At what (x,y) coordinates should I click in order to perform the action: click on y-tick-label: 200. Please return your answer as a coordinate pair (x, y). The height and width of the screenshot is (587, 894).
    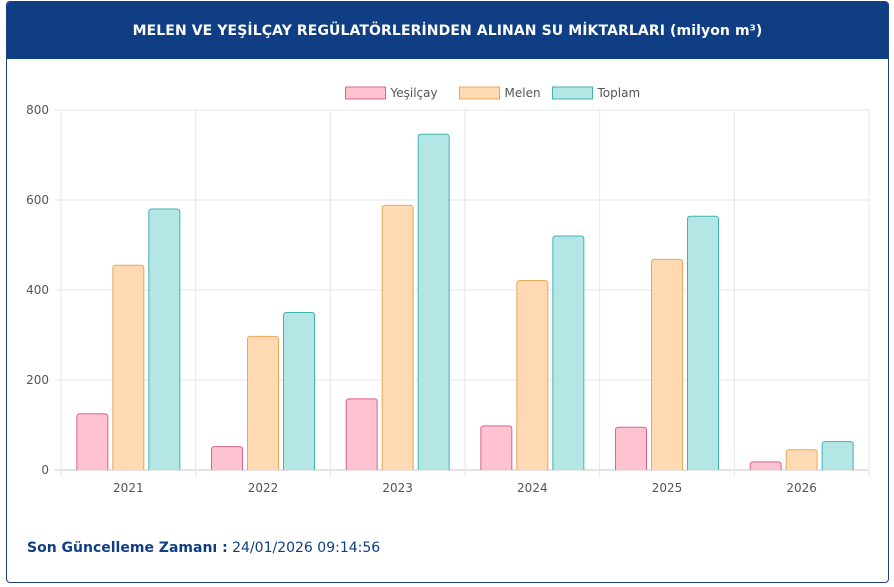
    Looking at the image, I should click on (37, 380).